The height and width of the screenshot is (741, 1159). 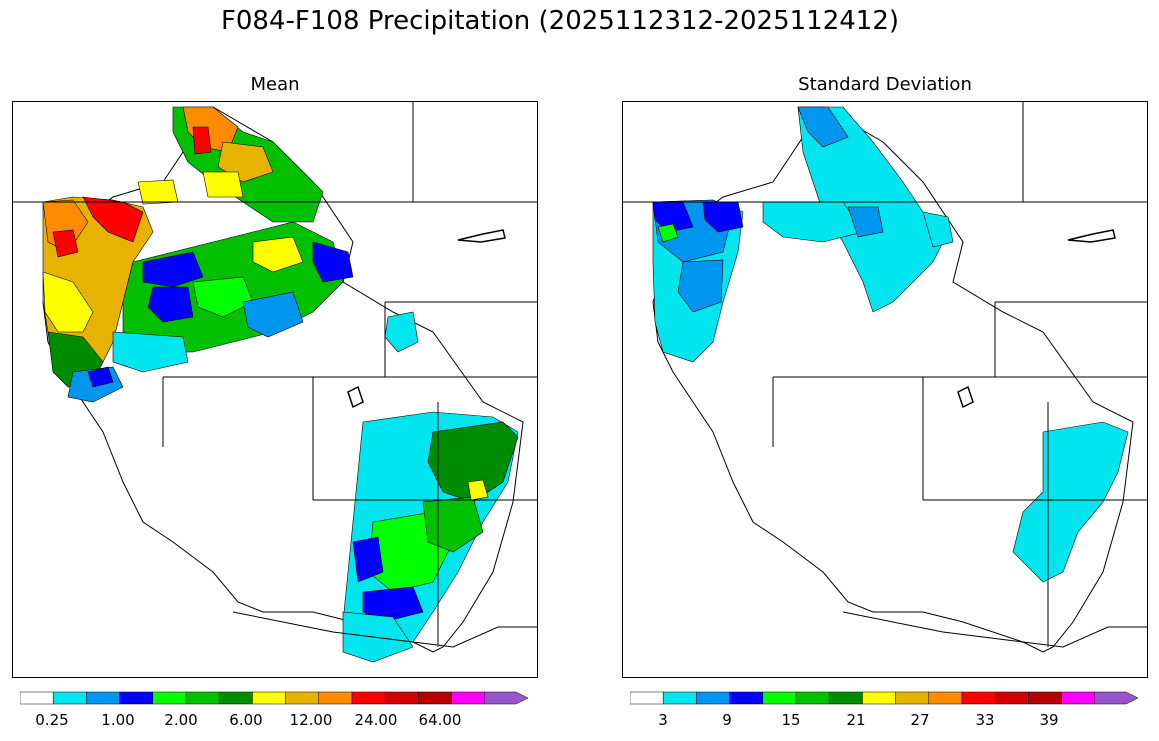 I want to click on mean-colorbar-svg, so click(x=274, y=698).